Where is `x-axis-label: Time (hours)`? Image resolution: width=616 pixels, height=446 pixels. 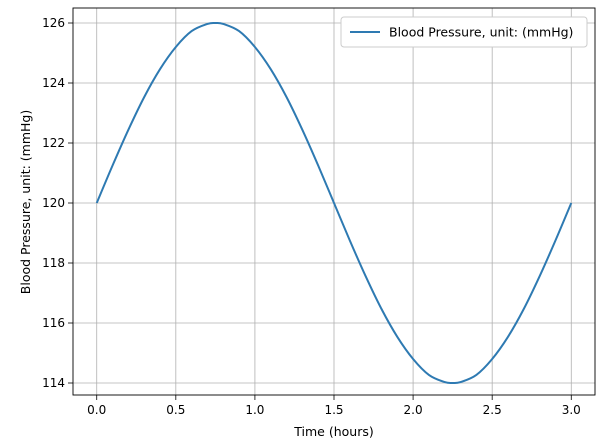
x-axis-label: Time (hours) is located at coordinates (333, 431).